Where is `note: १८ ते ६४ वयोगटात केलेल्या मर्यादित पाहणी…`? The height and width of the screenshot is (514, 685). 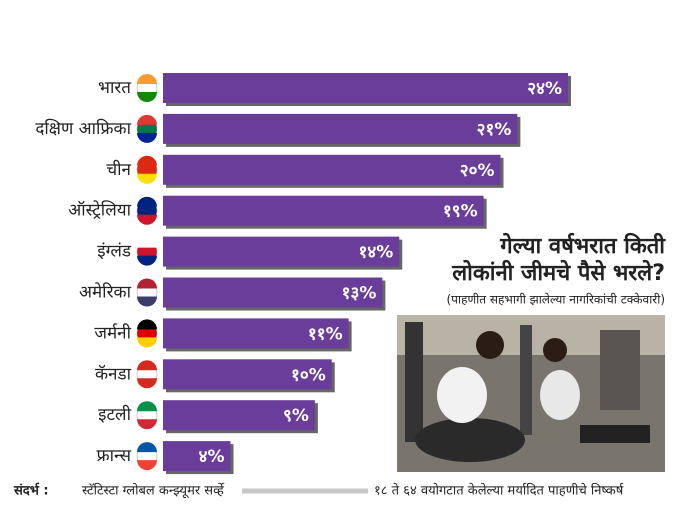
note: १८ ते ६४ वयोगटात केलेल्या मर्यादित पाहणी… is located at coordinates (499, 491).